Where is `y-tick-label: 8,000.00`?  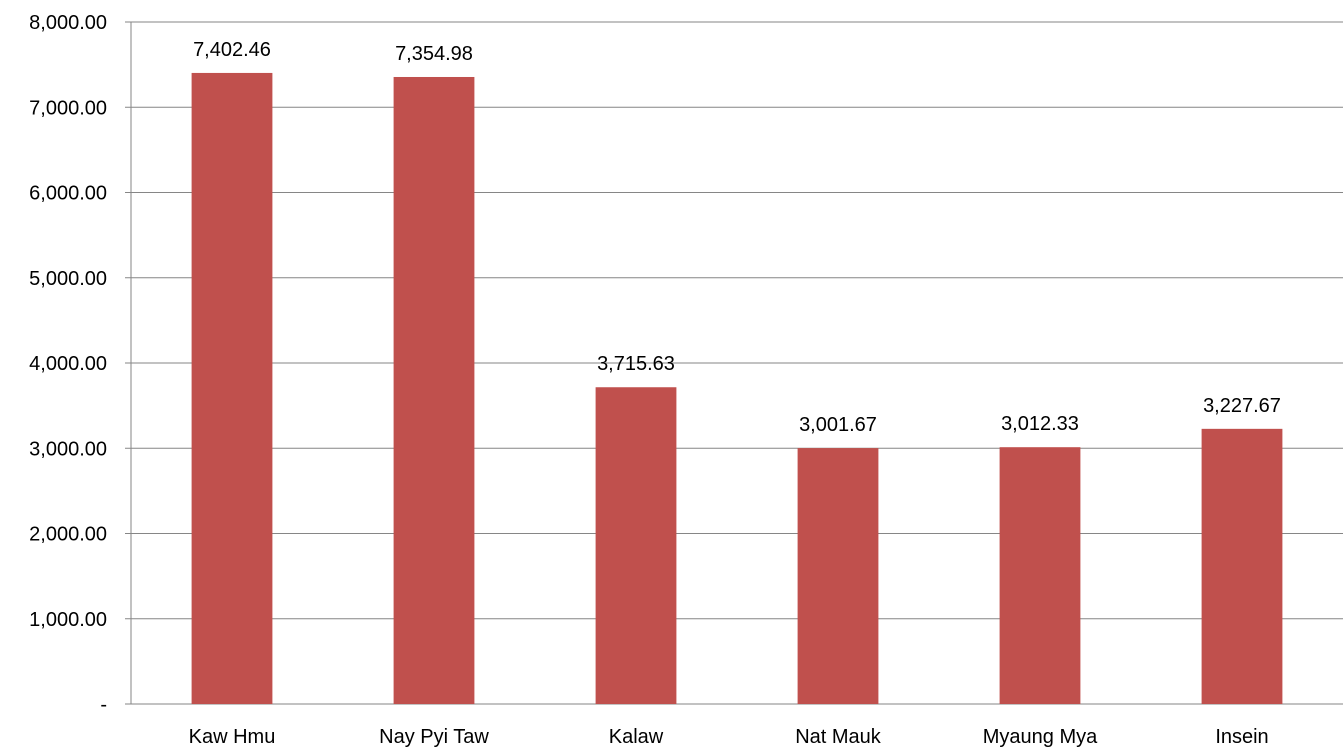 y-tick-label: 8,000.00 is located at coordinates (68, 23).